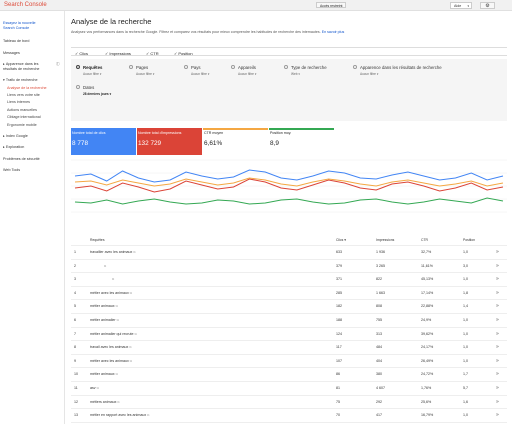 This screenshot has height=424, width=512. I want to click on query-cell: asv⧉, so click(94, 388).